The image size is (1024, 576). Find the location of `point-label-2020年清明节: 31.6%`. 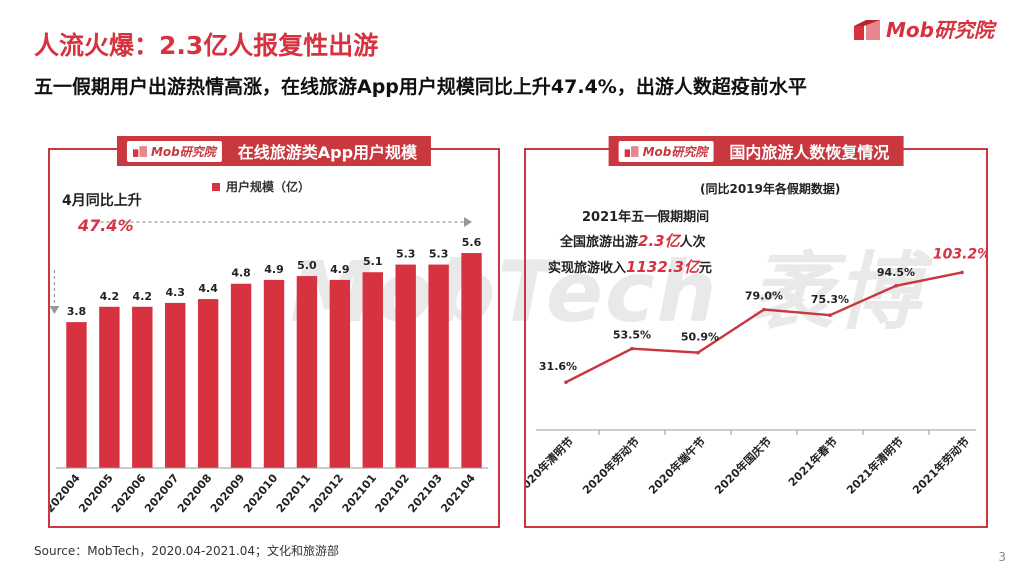

point-label-2020年清明节: 31.6% is located at coordinates (558, 366).